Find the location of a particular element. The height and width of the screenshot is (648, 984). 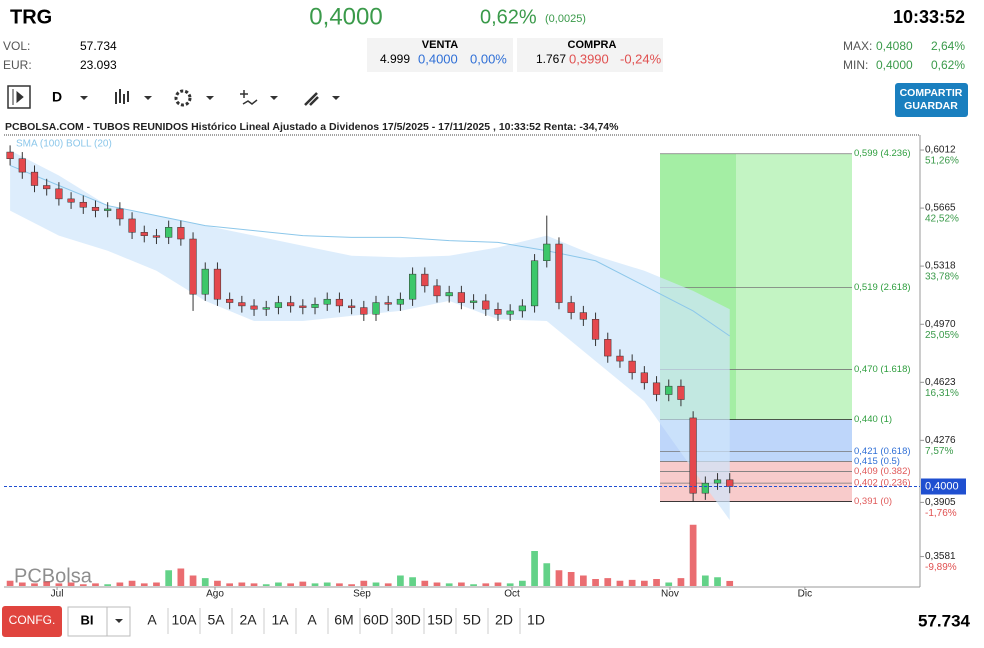

stat-value: 57.734 is located at coordinates (98, 46).